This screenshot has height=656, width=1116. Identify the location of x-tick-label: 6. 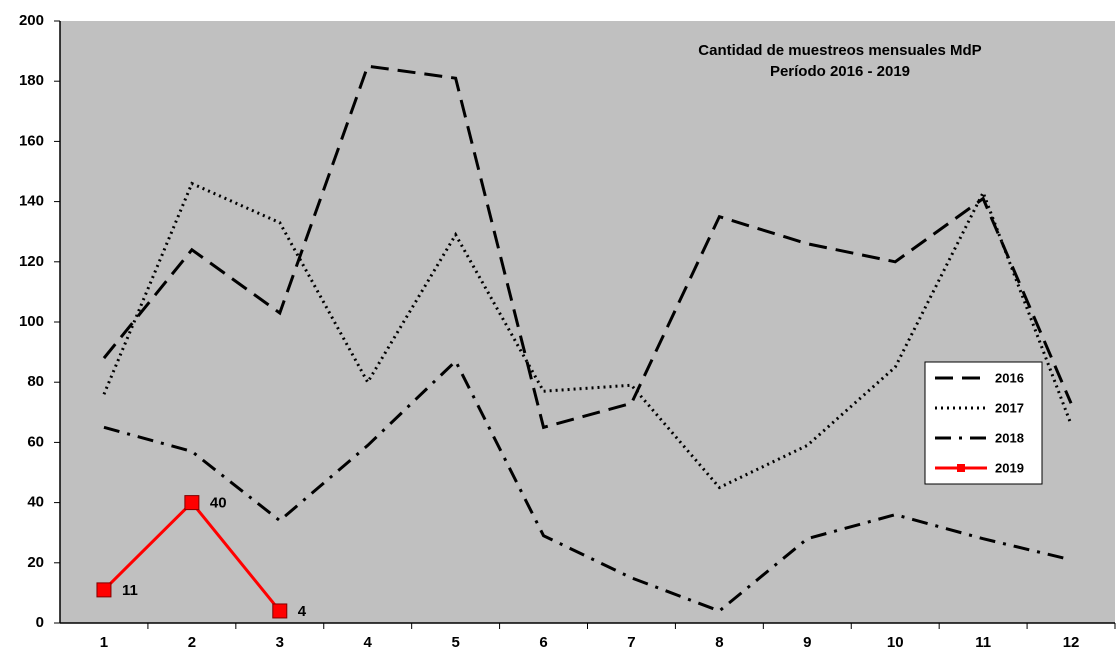
(543, 642).